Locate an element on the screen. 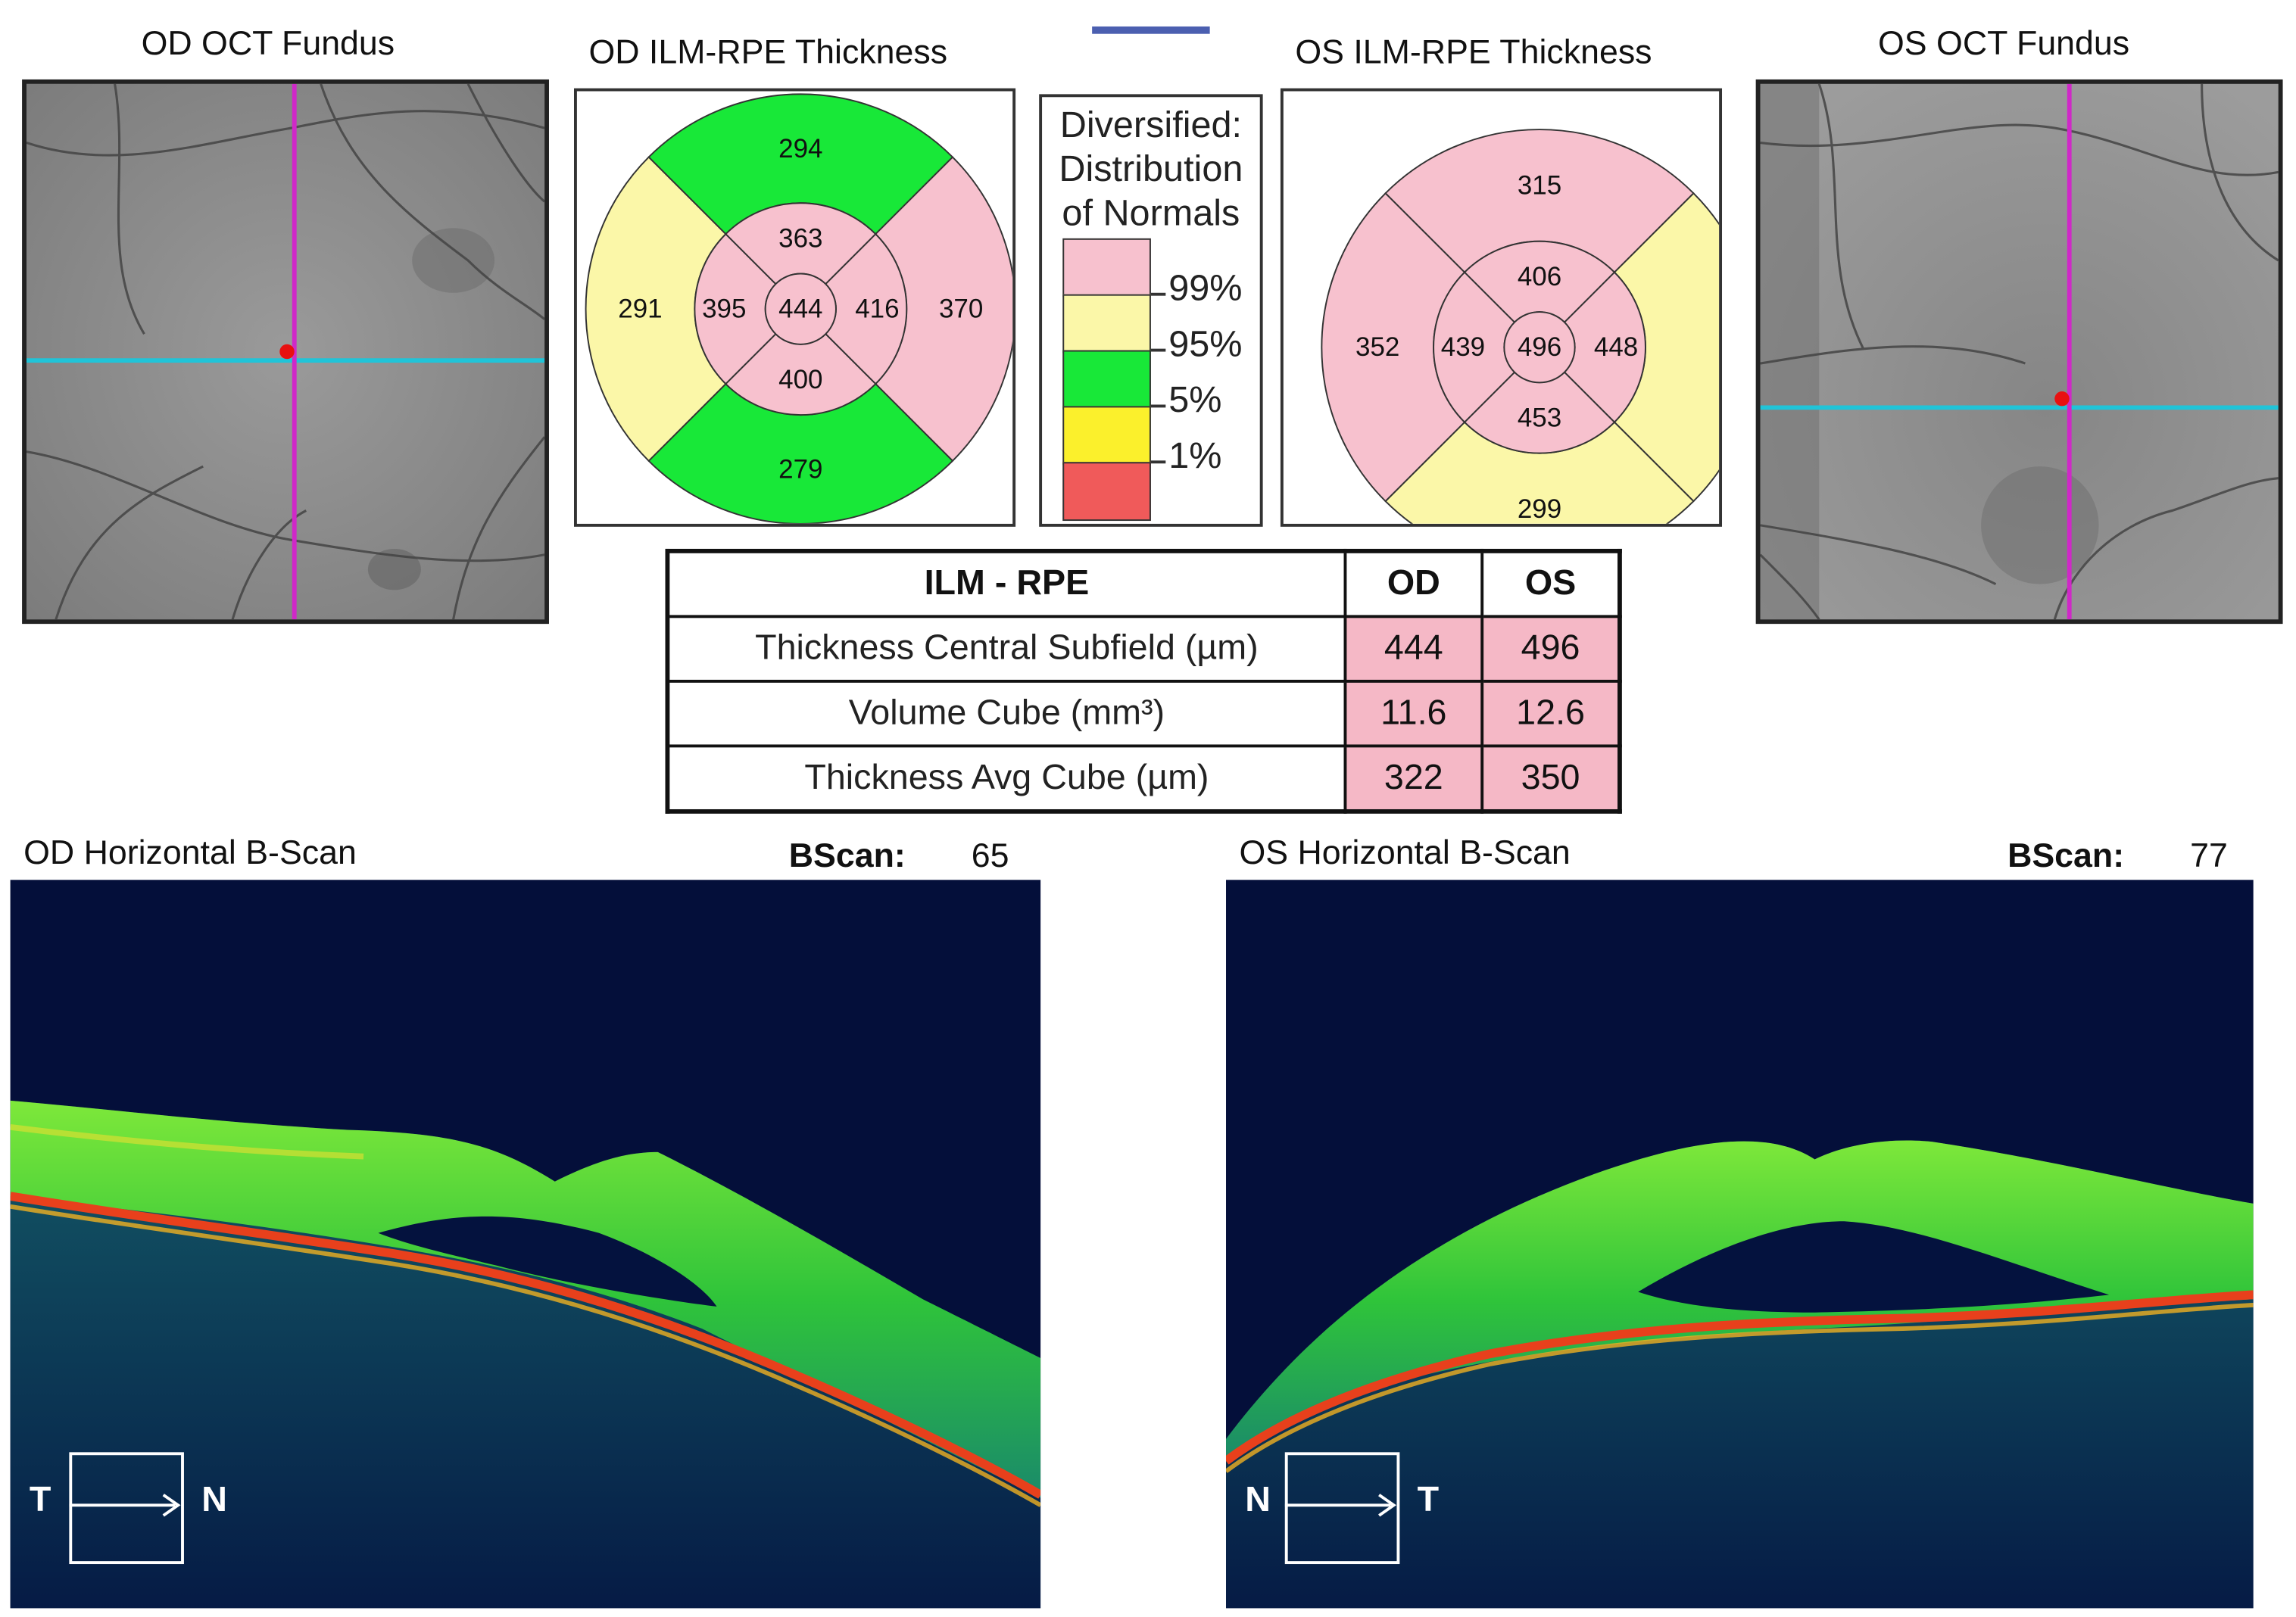  od-orient-right: N is located at coordinates (214, 1500).